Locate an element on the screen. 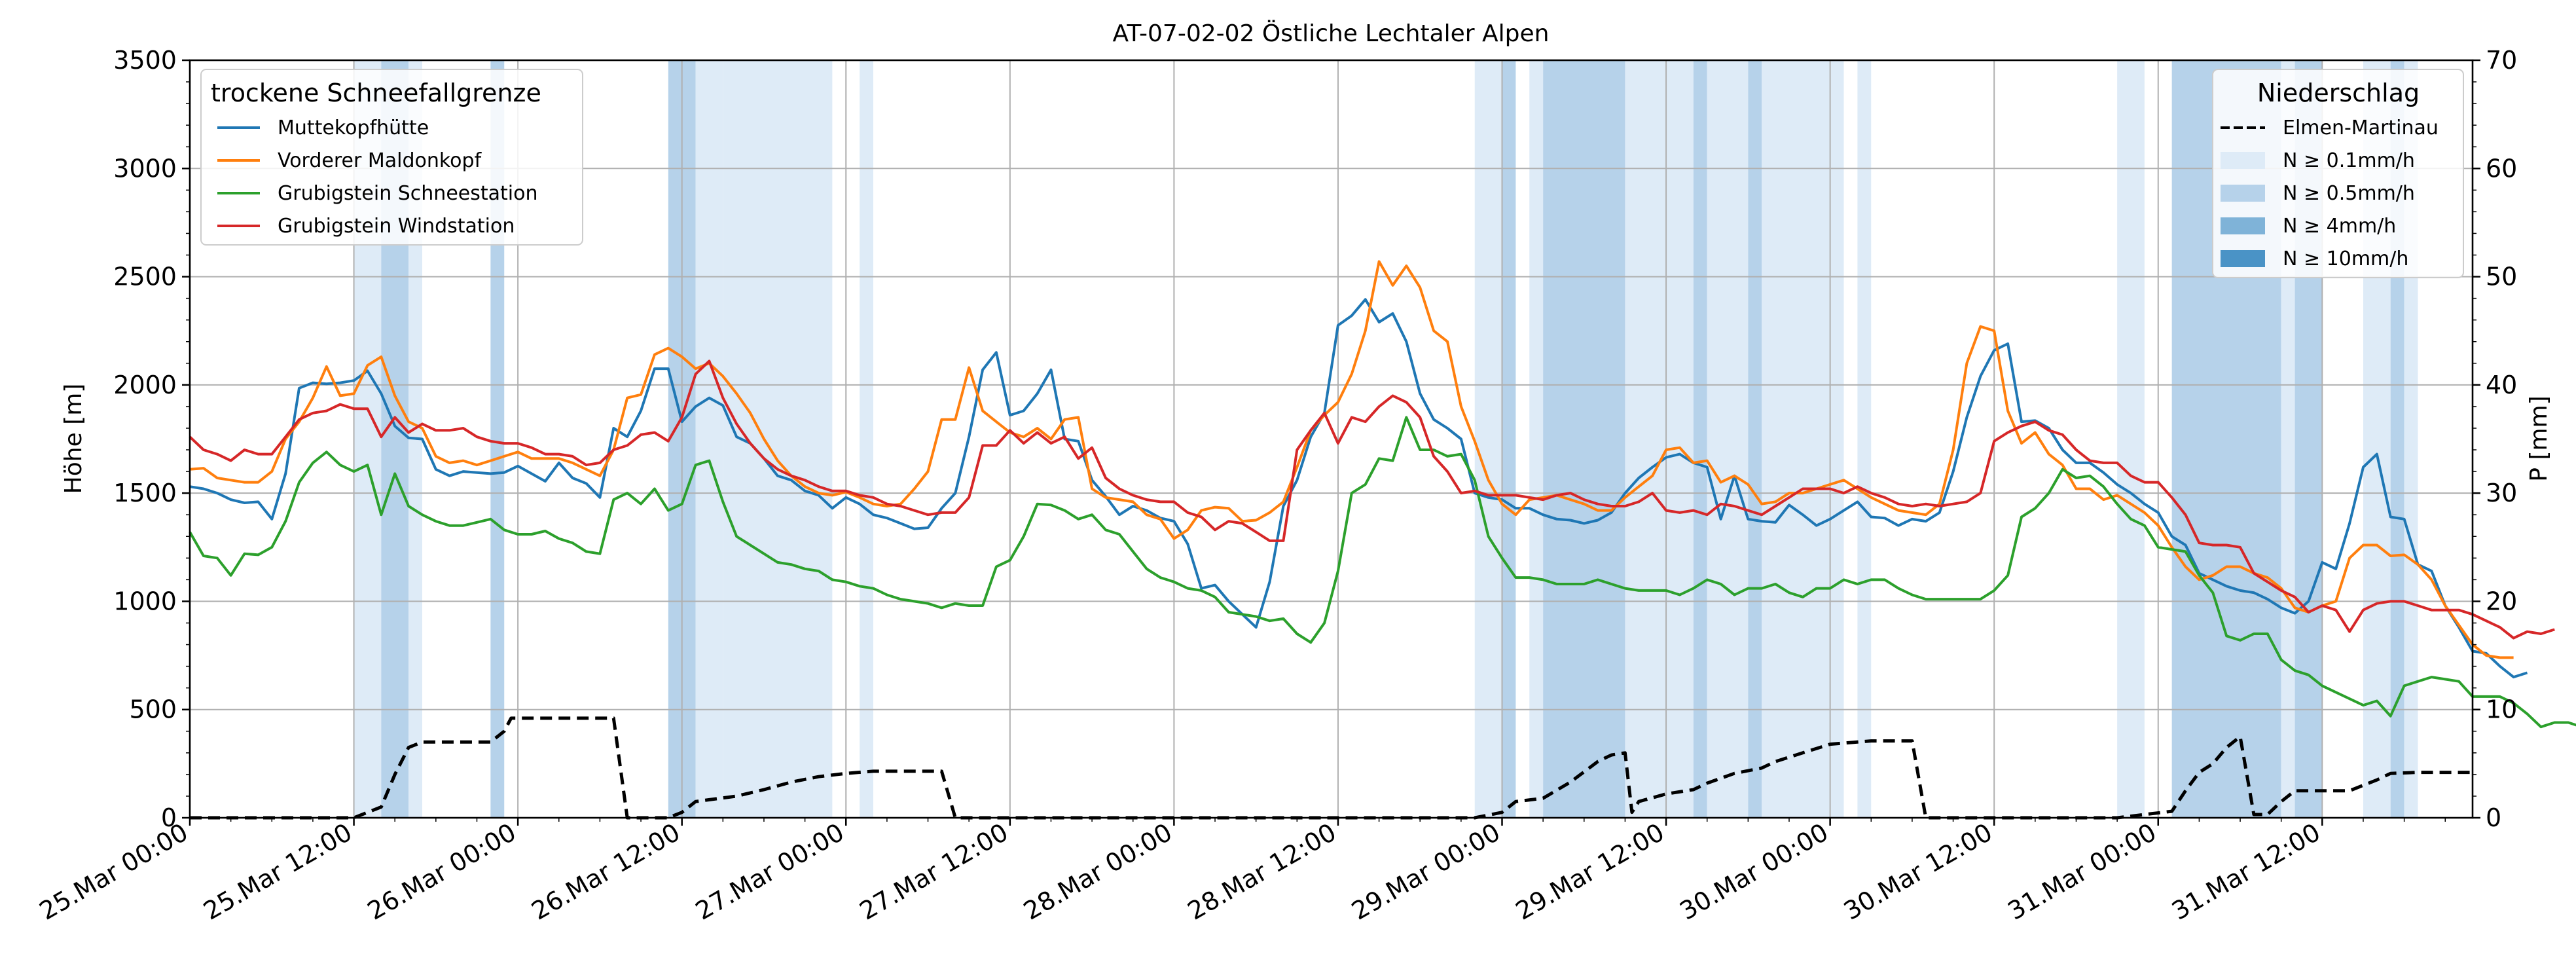  right-tick-label-5: 50 is located at coordinates (2501, 277).